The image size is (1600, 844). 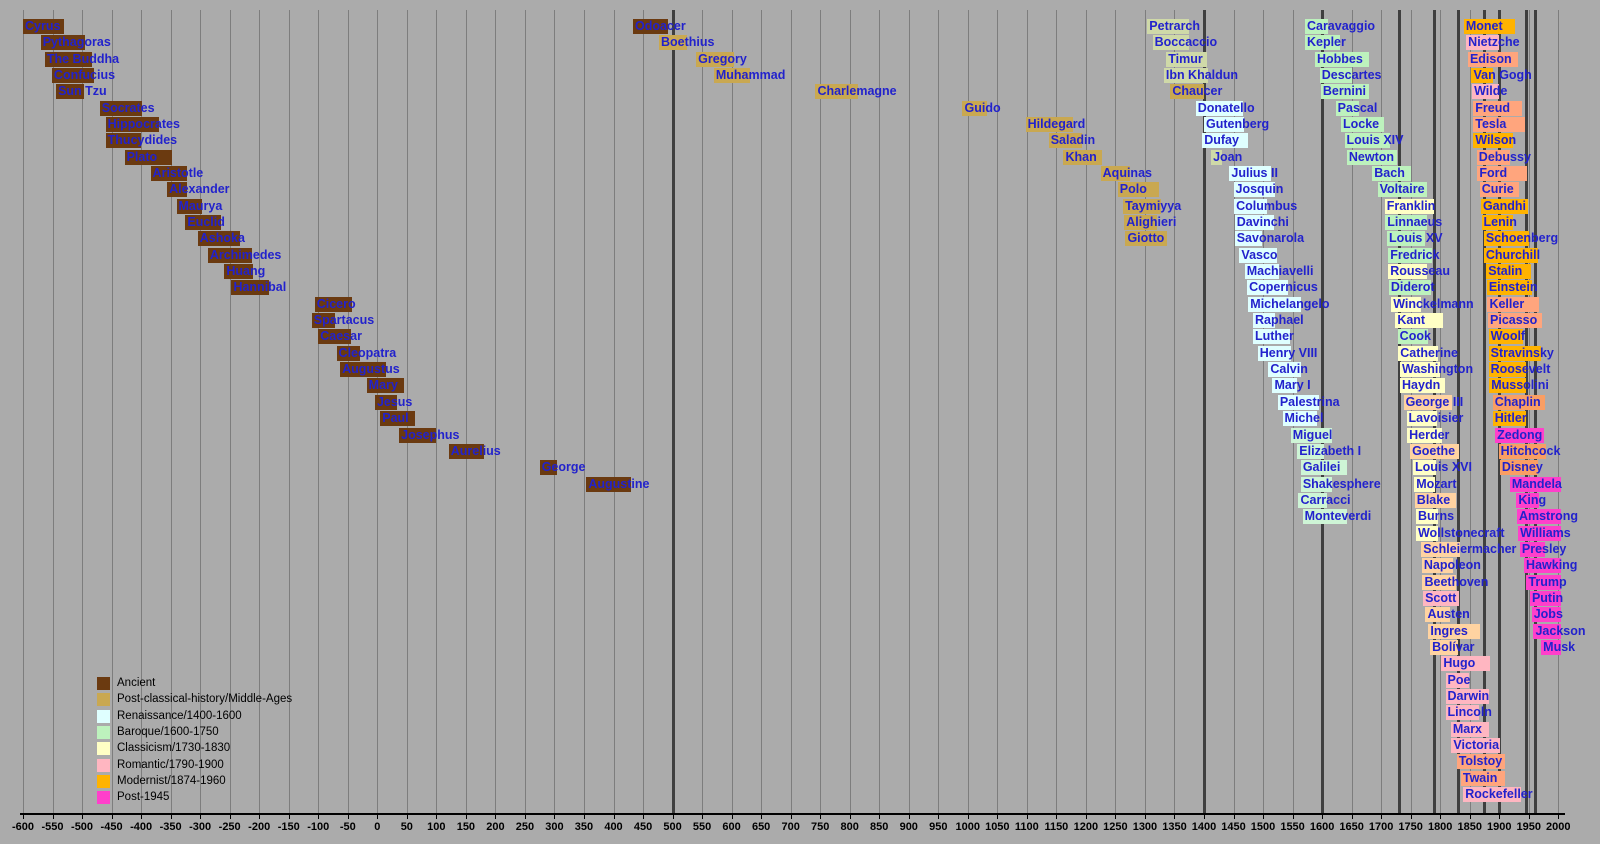 I want to click on axis-tick-label: 600, so click(x=731, y=827).